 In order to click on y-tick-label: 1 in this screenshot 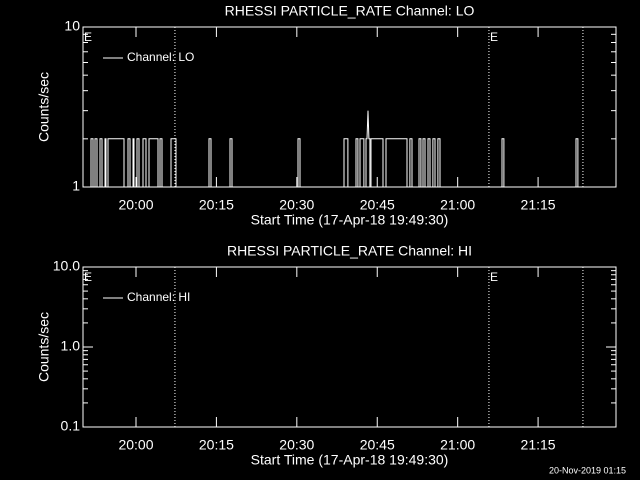, I will do `click(76, 186)`.